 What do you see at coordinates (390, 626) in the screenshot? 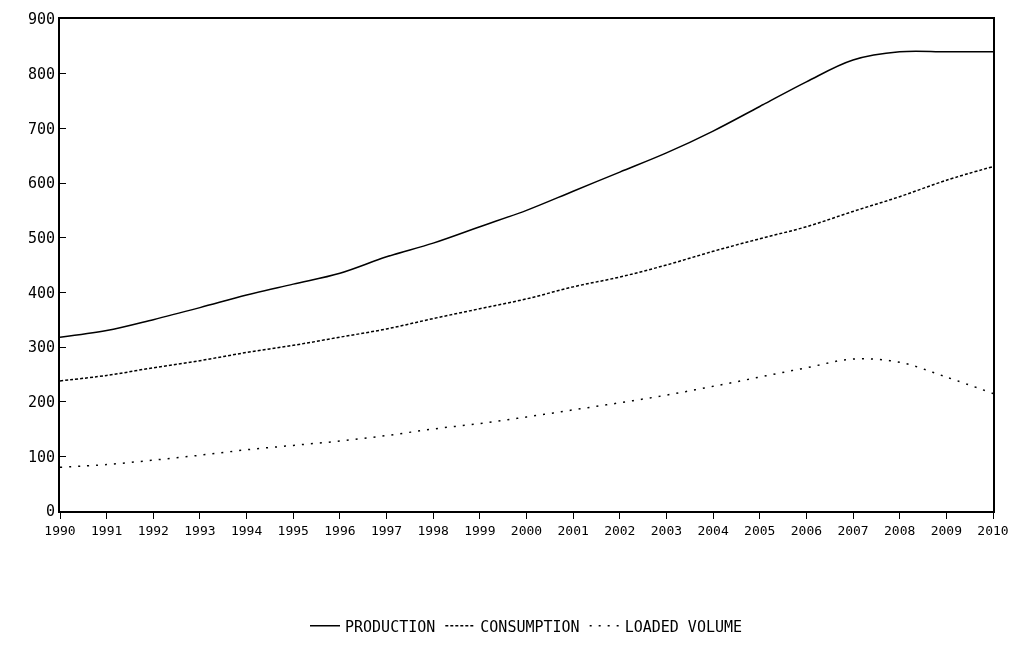
I see `legend-label: PRODUCTION` at bounding box center [390, 626].